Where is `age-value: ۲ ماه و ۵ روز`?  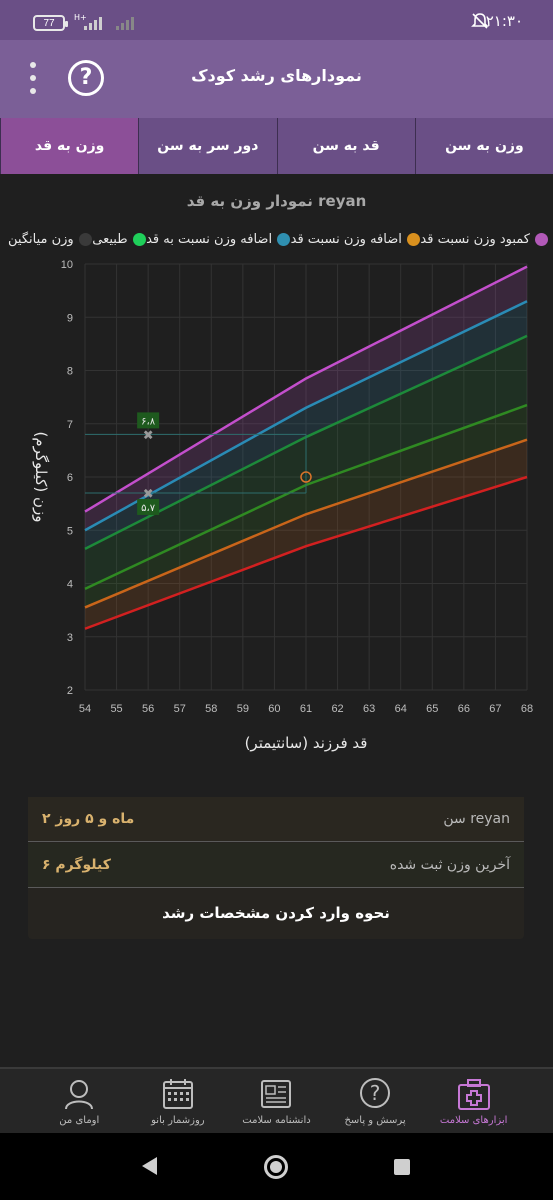
age-value: ۲ ماه و ۵ روز is located at coordinates (88, 819).